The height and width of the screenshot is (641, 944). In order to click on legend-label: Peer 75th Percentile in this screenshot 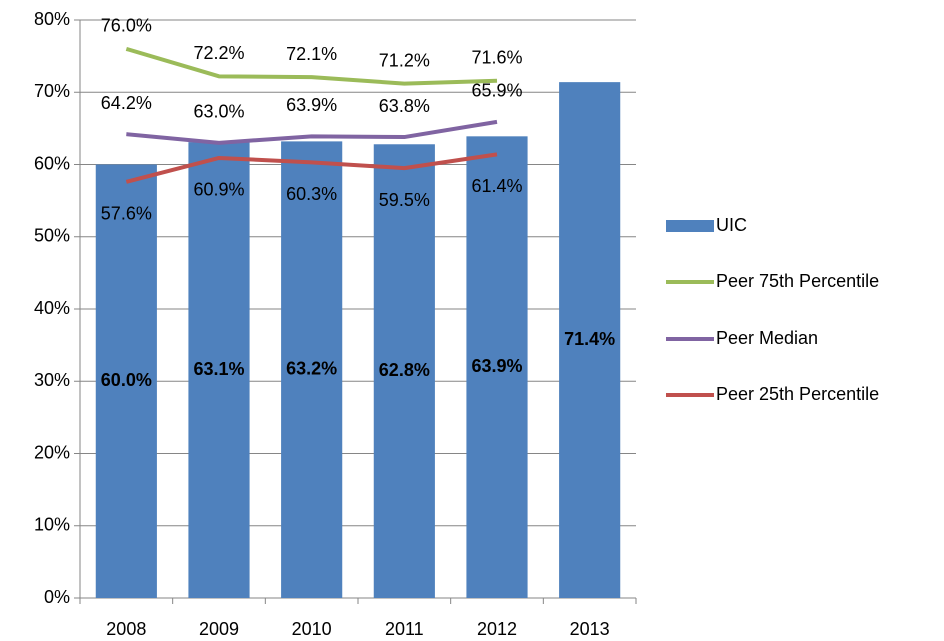, I will do `click(797, 281)`.